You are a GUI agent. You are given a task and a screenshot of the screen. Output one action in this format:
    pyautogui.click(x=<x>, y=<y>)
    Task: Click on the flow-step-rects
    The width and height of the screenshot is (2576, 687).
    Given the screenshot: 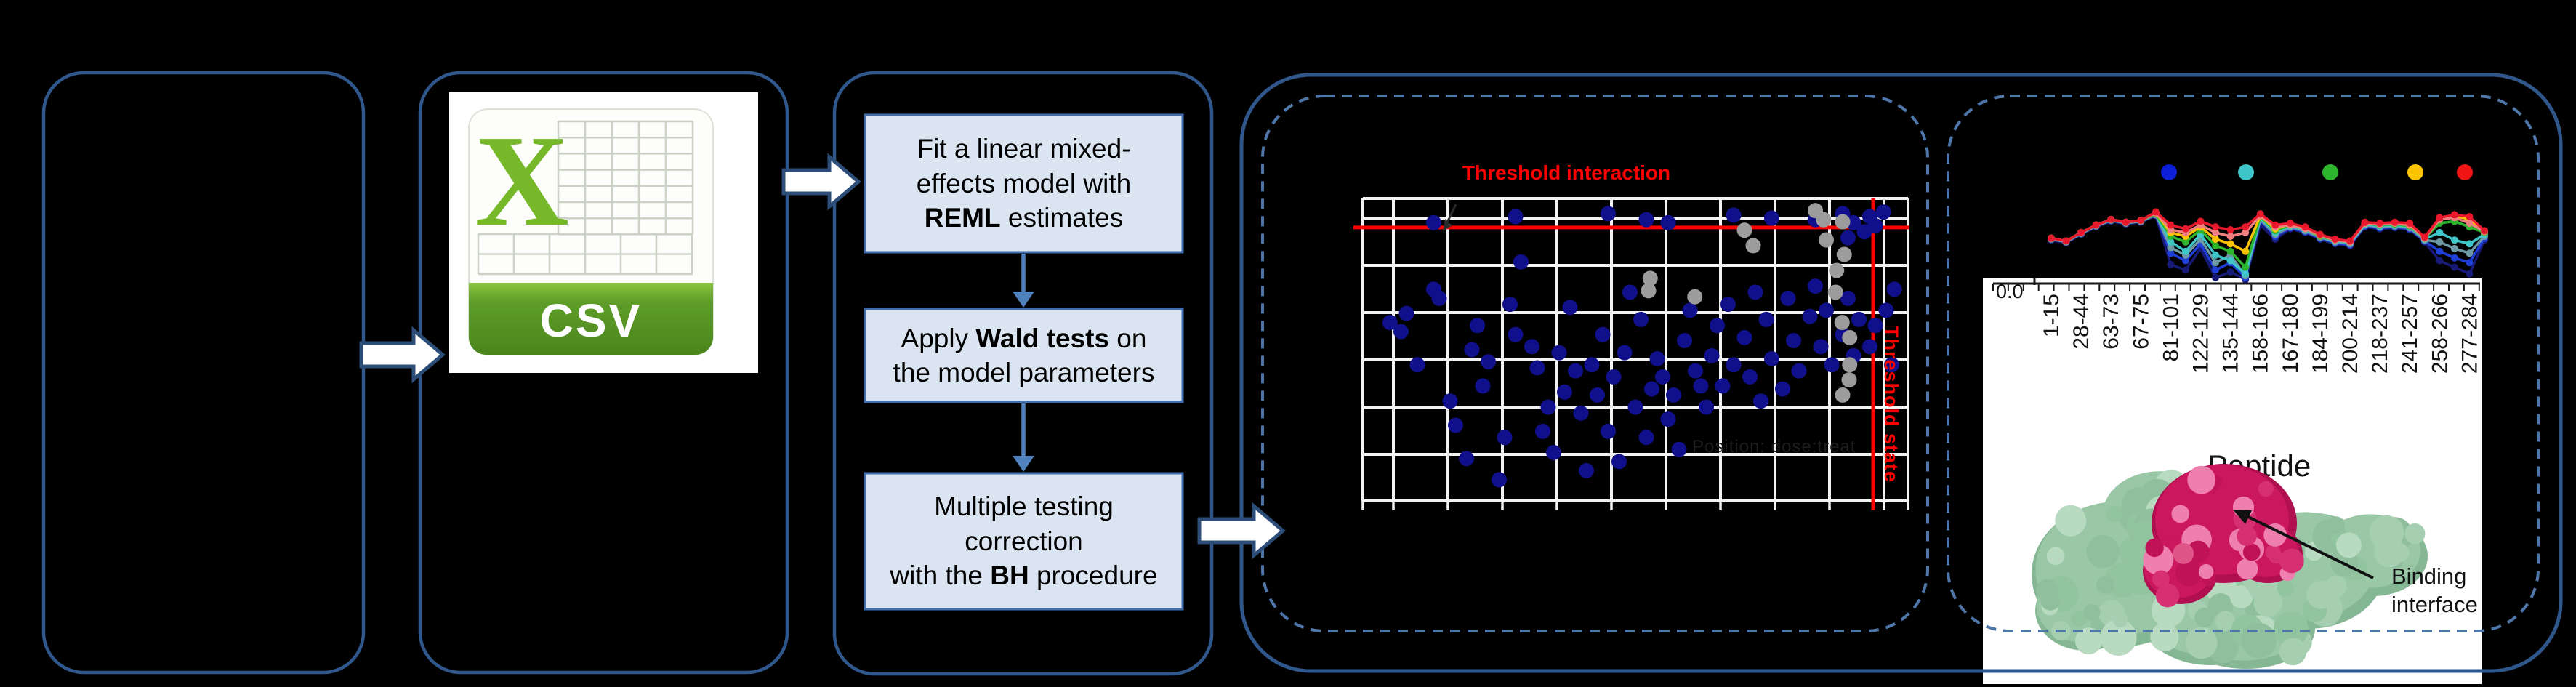 What is the action you would take?
    pyautogui.click(x=1024, y=362)
    